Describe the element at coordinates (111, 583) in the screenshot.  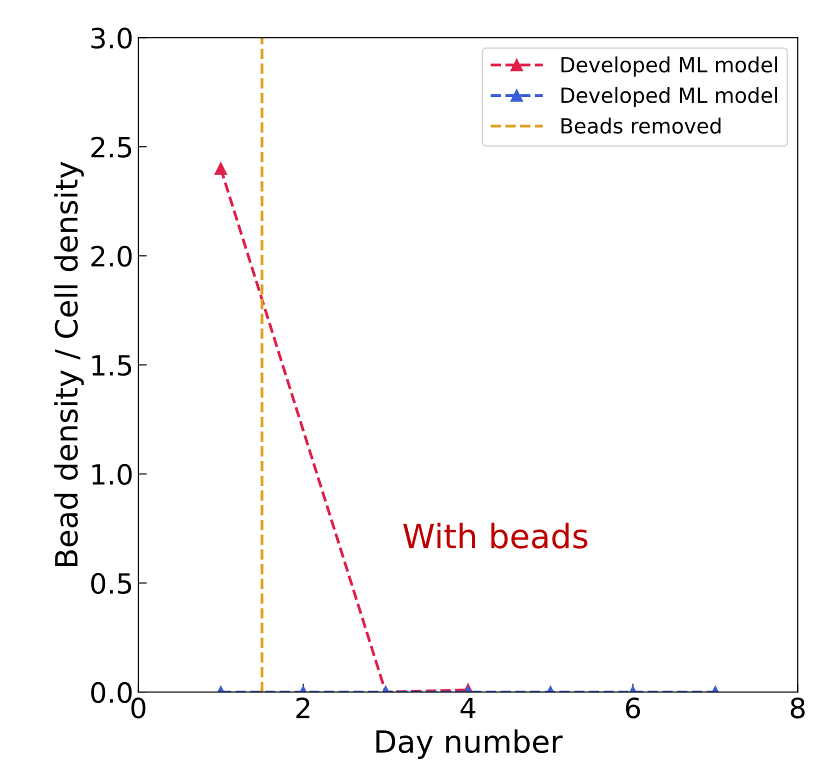
I see `y-tick-label: 0.5` at that location.